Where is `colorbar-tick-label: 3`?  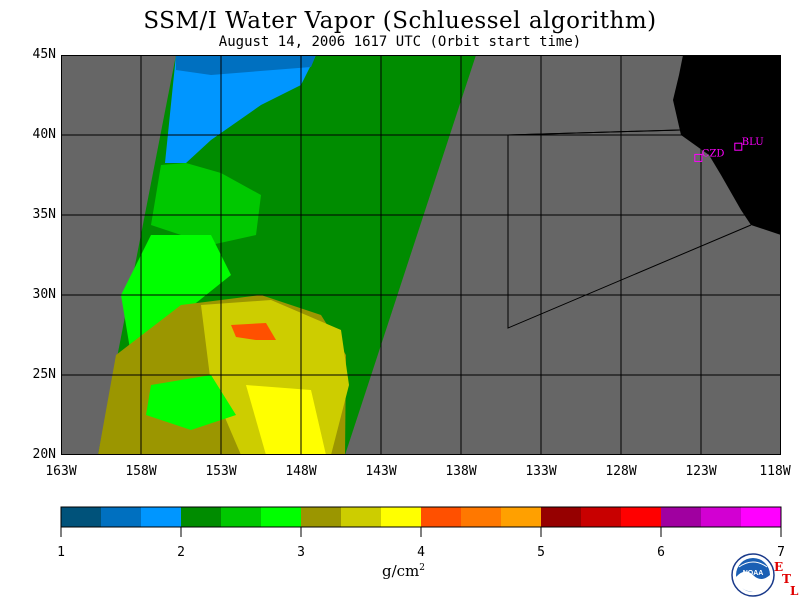
colorbar-tick-label: 3 is located at coordinates (301, 552).